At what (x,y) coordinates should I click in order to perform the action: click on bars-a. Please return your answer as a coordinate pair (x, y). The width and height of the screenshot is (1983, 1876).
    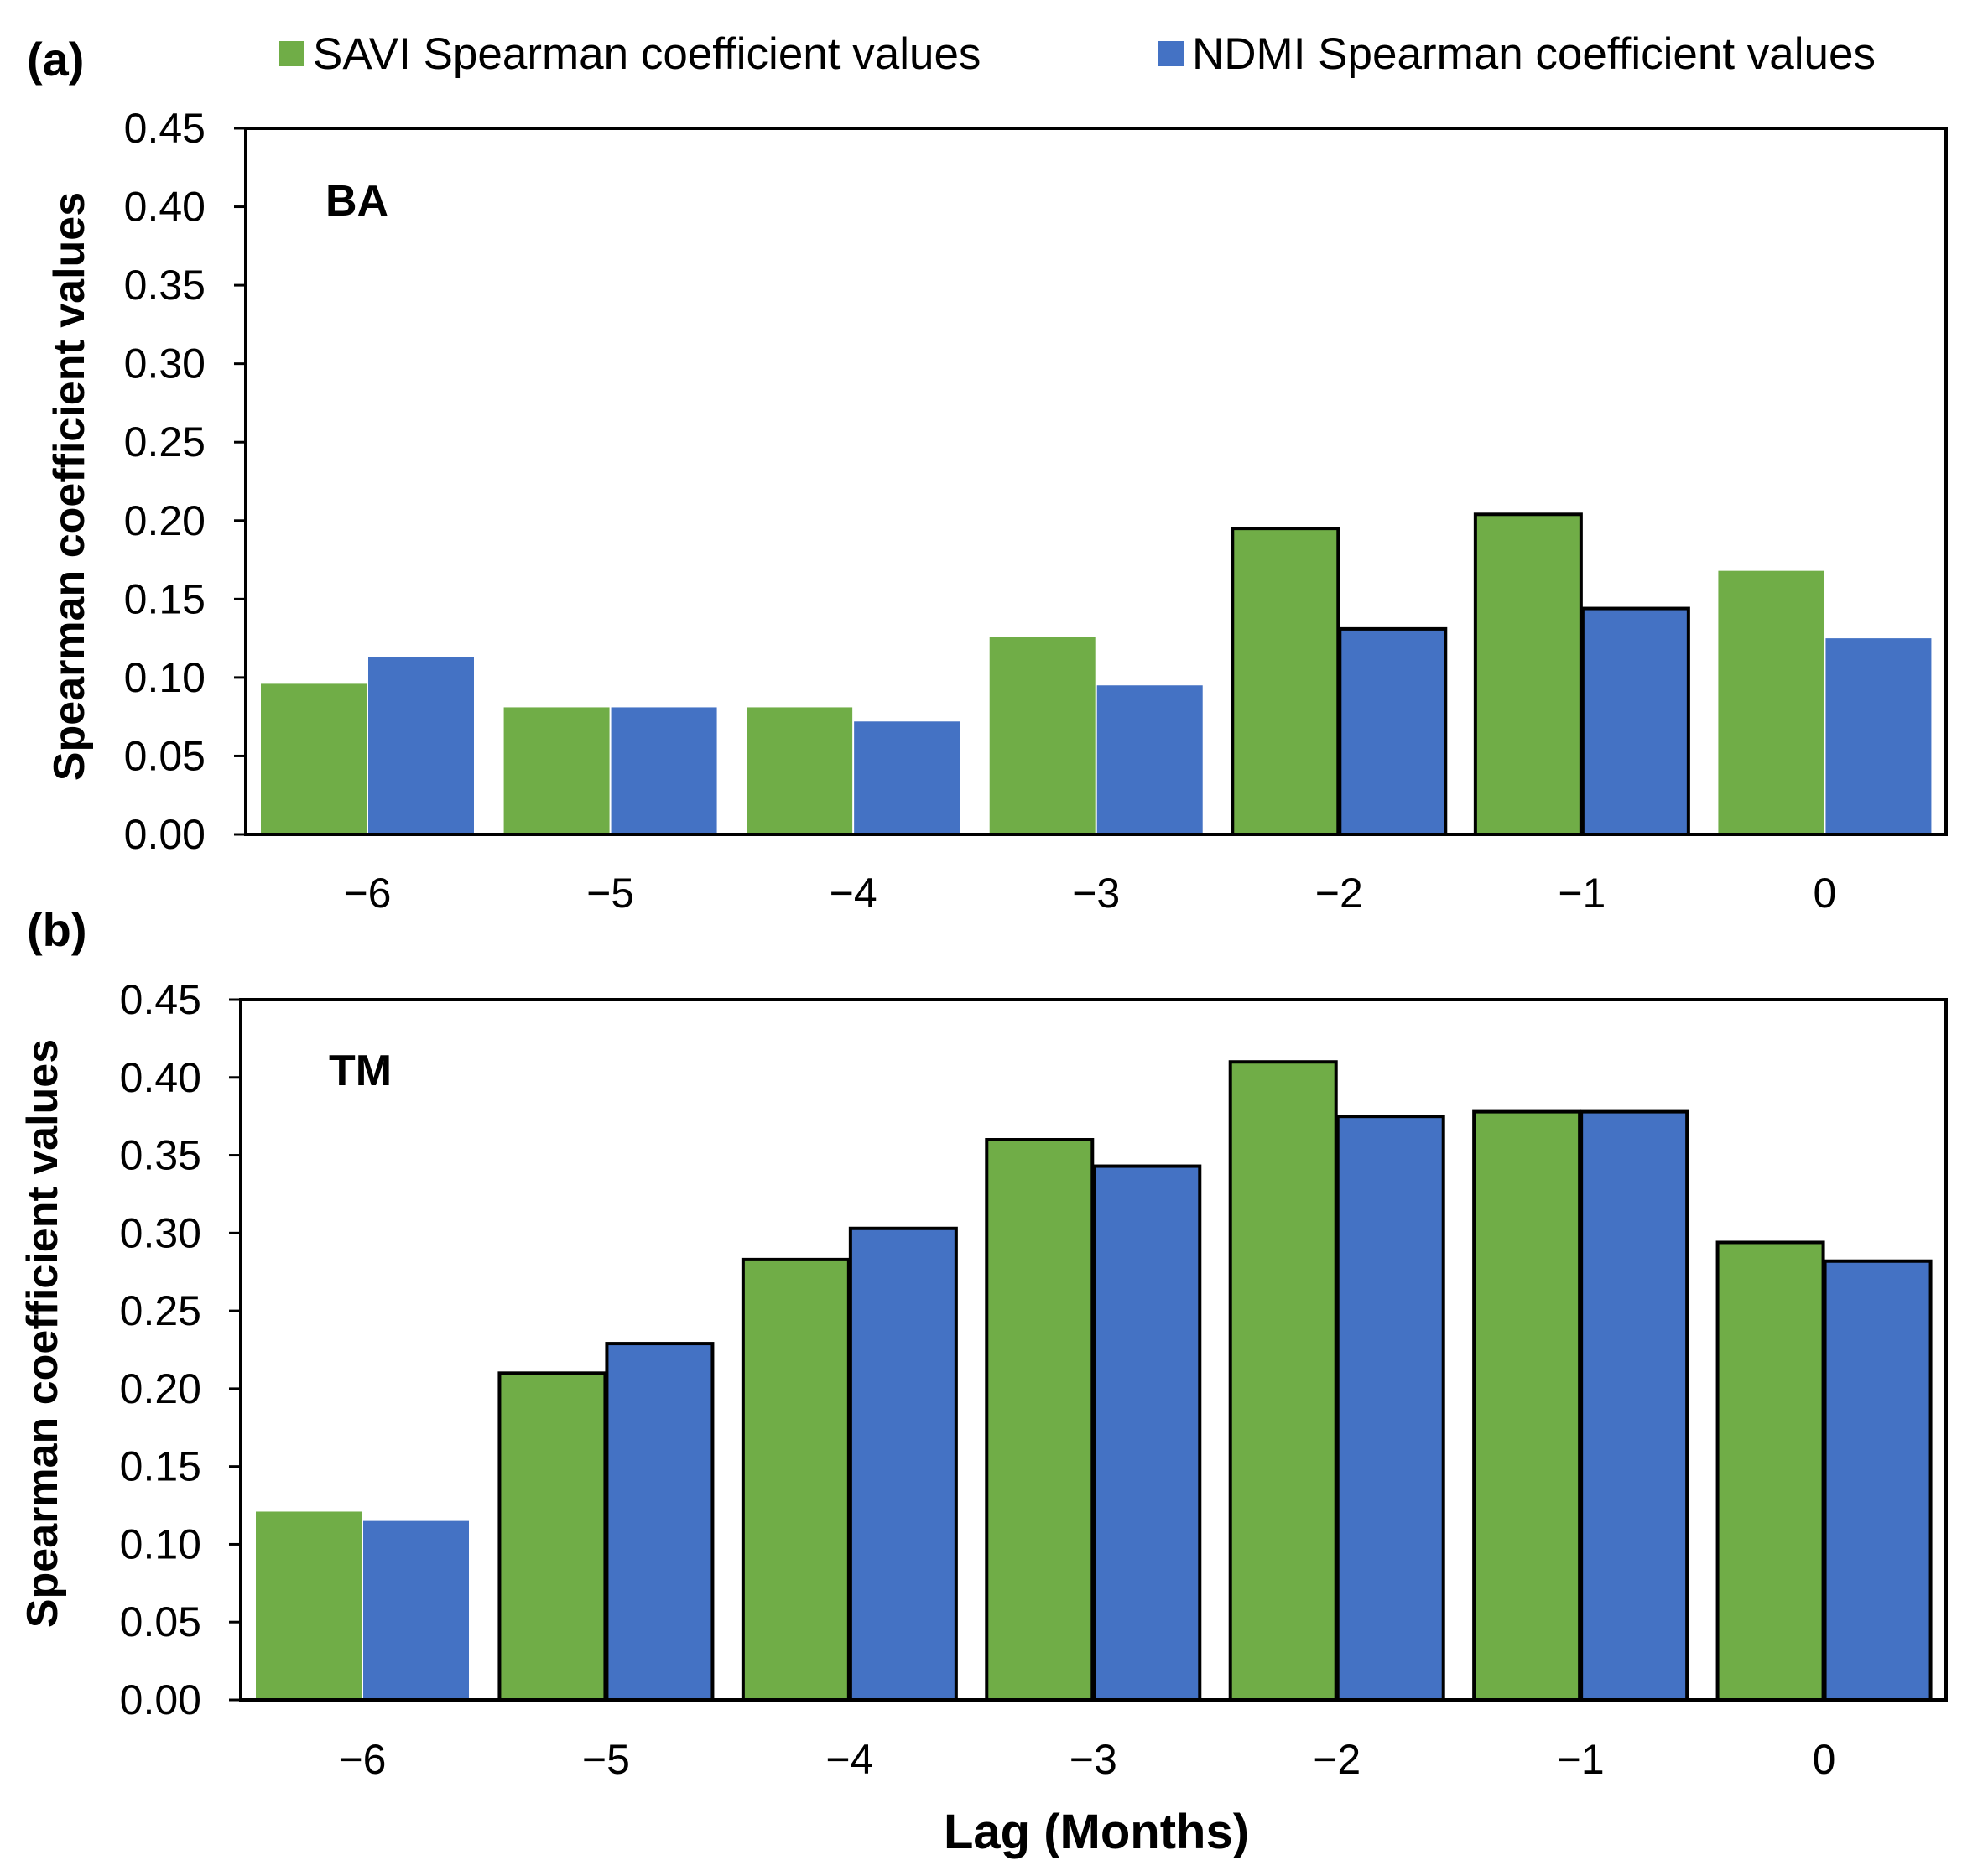
    Looking at the image, I should click on (1096, 674).